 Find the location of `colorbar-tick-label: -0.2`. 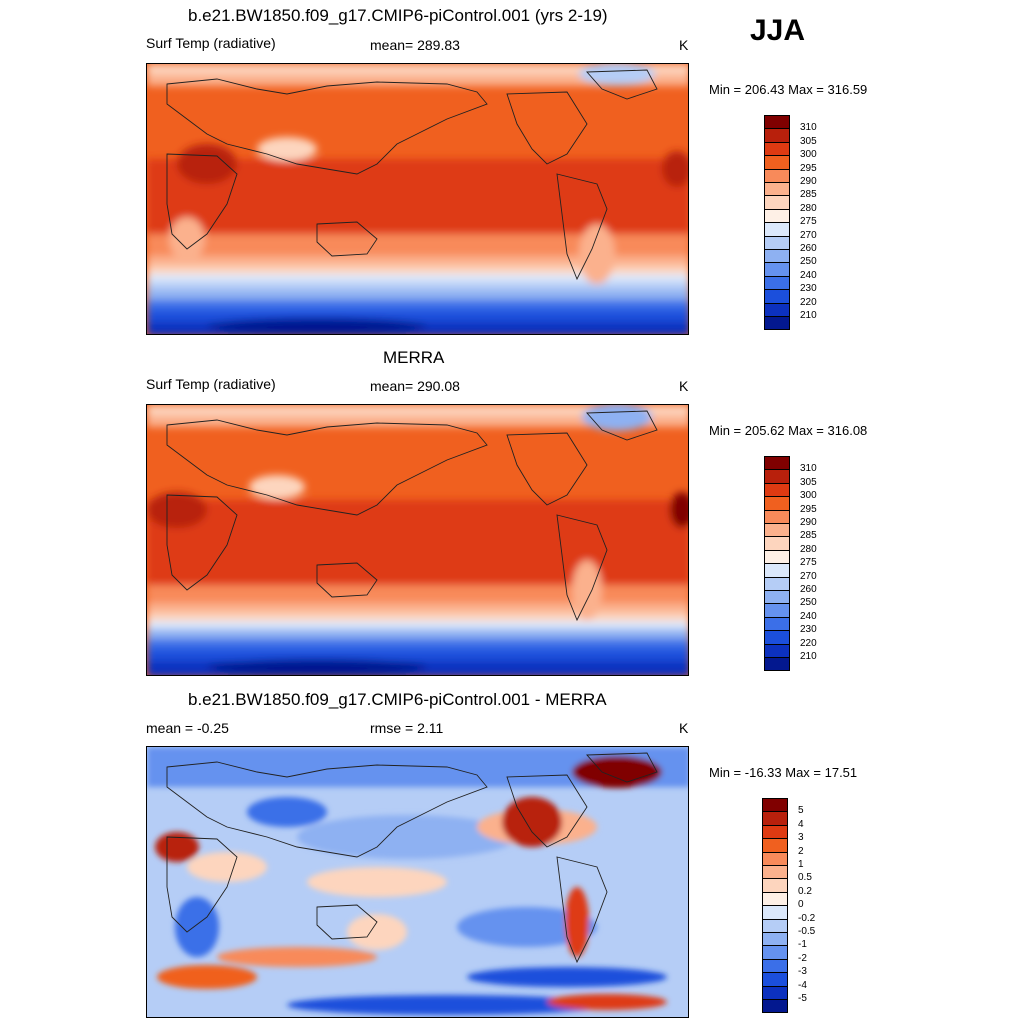

colorbar-tick-label: -0.2 is located at coordinates (807, 918).